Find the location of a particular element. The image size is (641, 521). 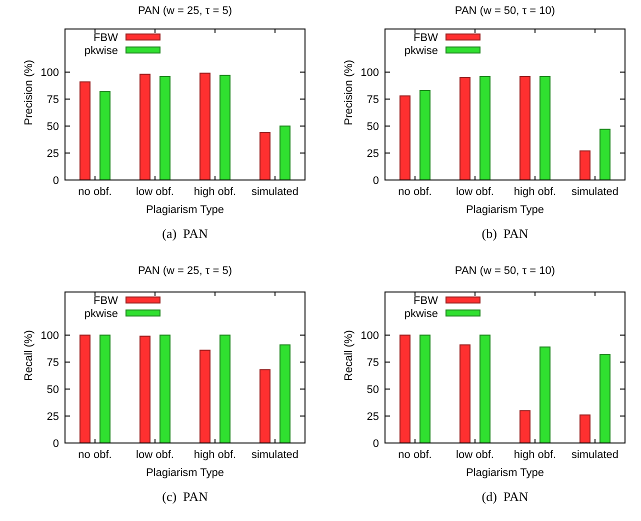

text: (d) PAN is located at coordinates (505, 496).